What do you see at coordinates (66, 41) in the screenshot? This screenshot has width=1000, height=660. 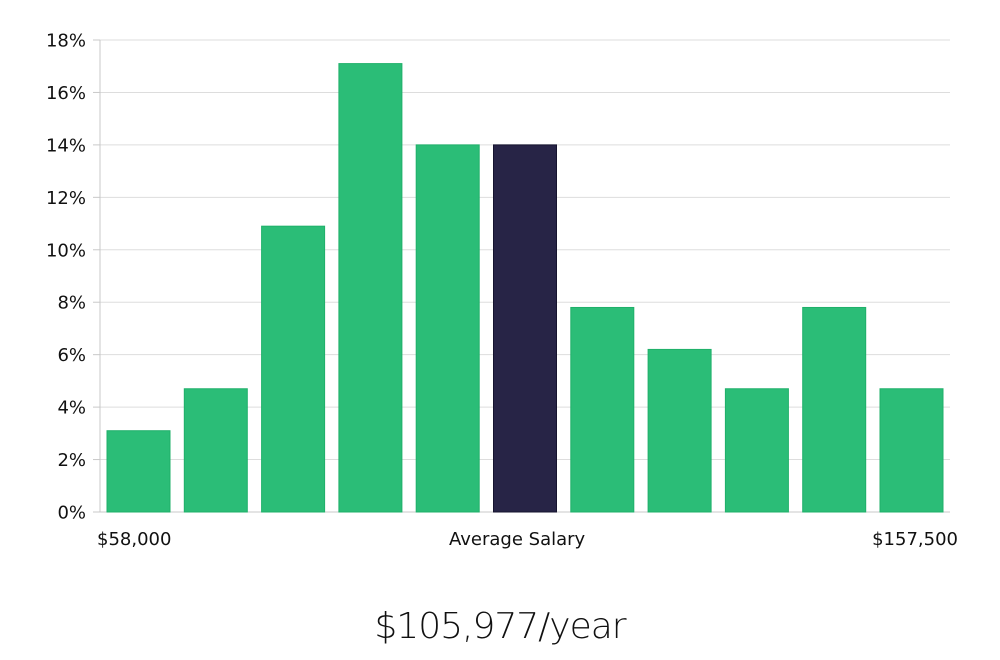 I see `y-tick-label: 18%` at bounding box center [66, 41].